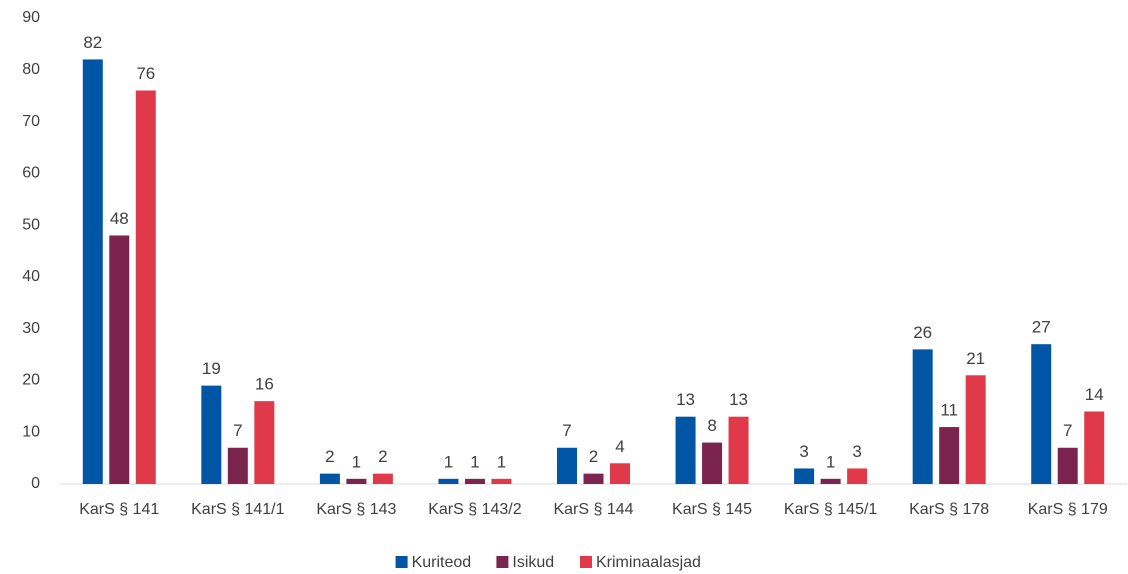 This screenshot has width=1128, height=574. I want to click on x-tick-label: KarS § 178, so click(949, 509).